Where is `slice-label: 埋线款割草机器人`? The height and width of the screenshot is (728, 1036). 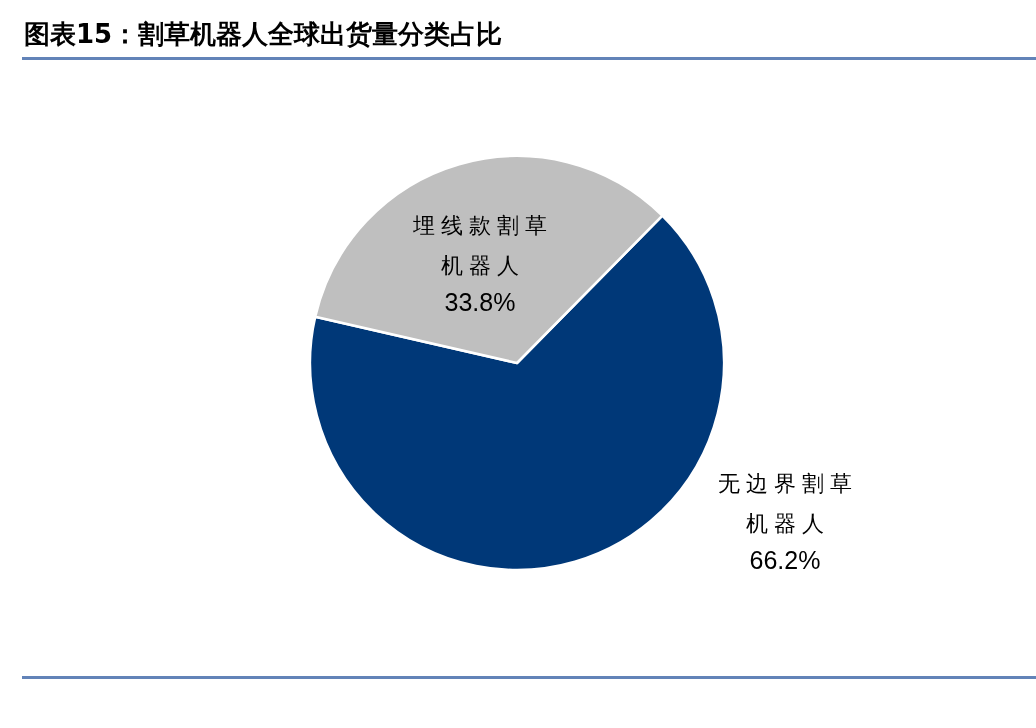 slice-label: 埋线款割草机器人 is located at coordinates (483, 246).